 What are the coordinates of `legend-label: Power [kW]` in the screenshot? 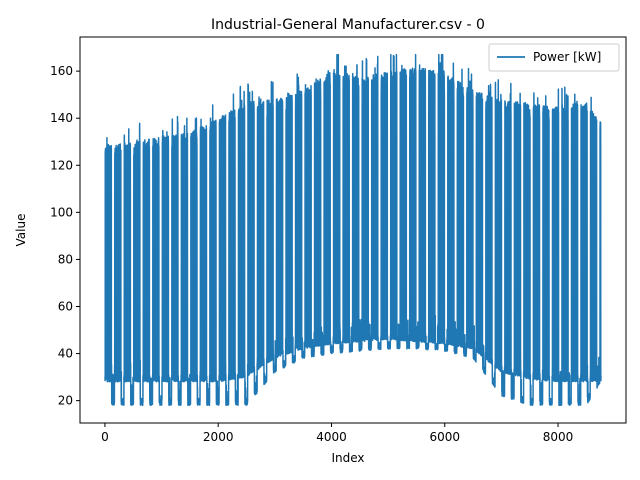 It's located at (567, 57).